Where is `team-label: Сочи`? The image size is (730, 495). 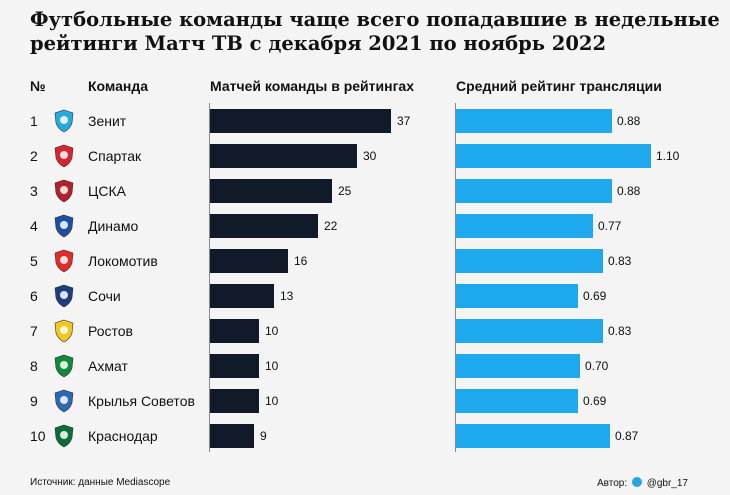
team-label: Сочи is located at coordinates (104, 296).